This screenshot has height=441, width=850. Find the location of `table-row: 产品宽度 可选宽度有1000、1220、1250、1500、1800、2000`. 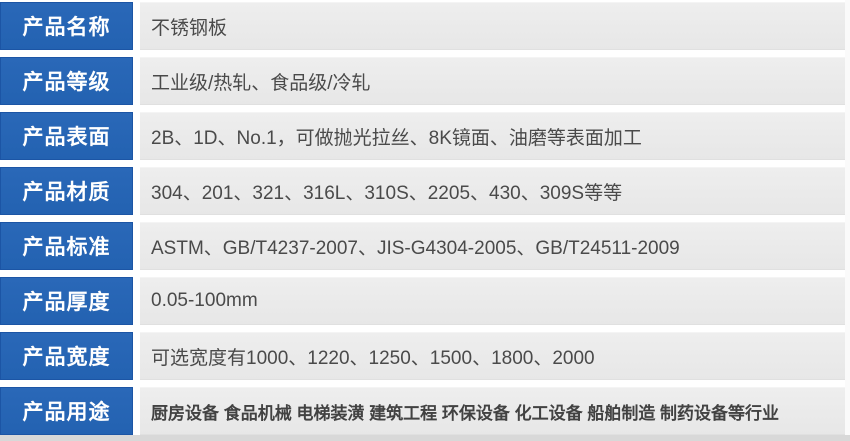

table-row: 产品宽度 可选宽度有1000、1220、1250、1500、1800、2000 is located at coordinates (425, 356).